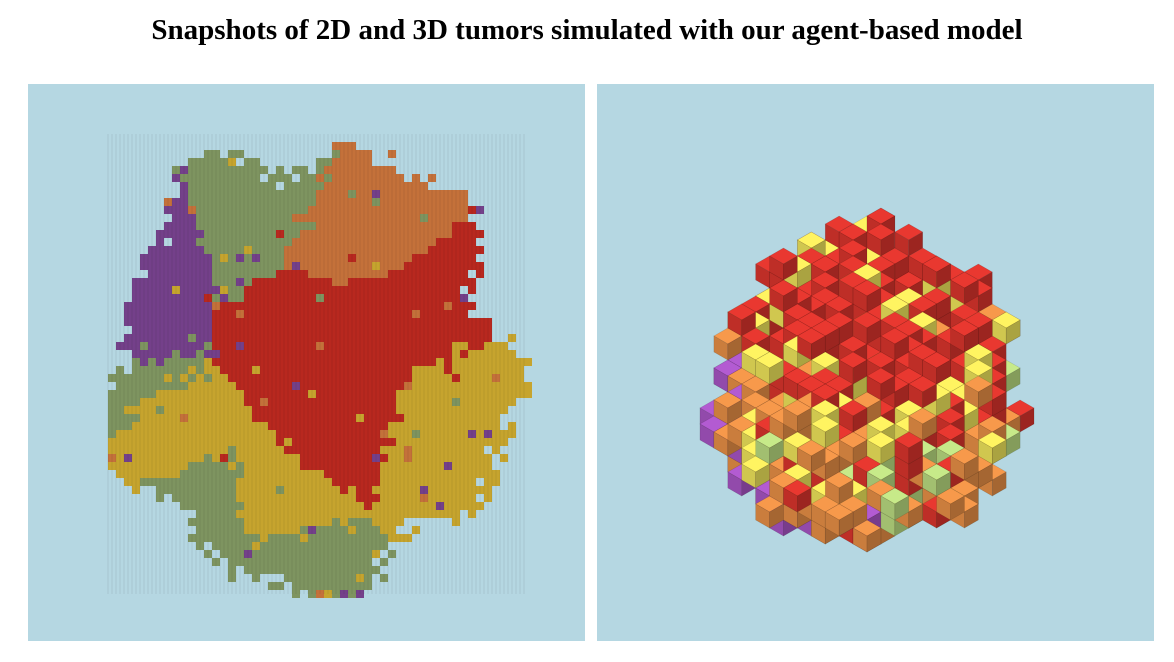  I want to click on tumor-3d-image, so click(867, 380).